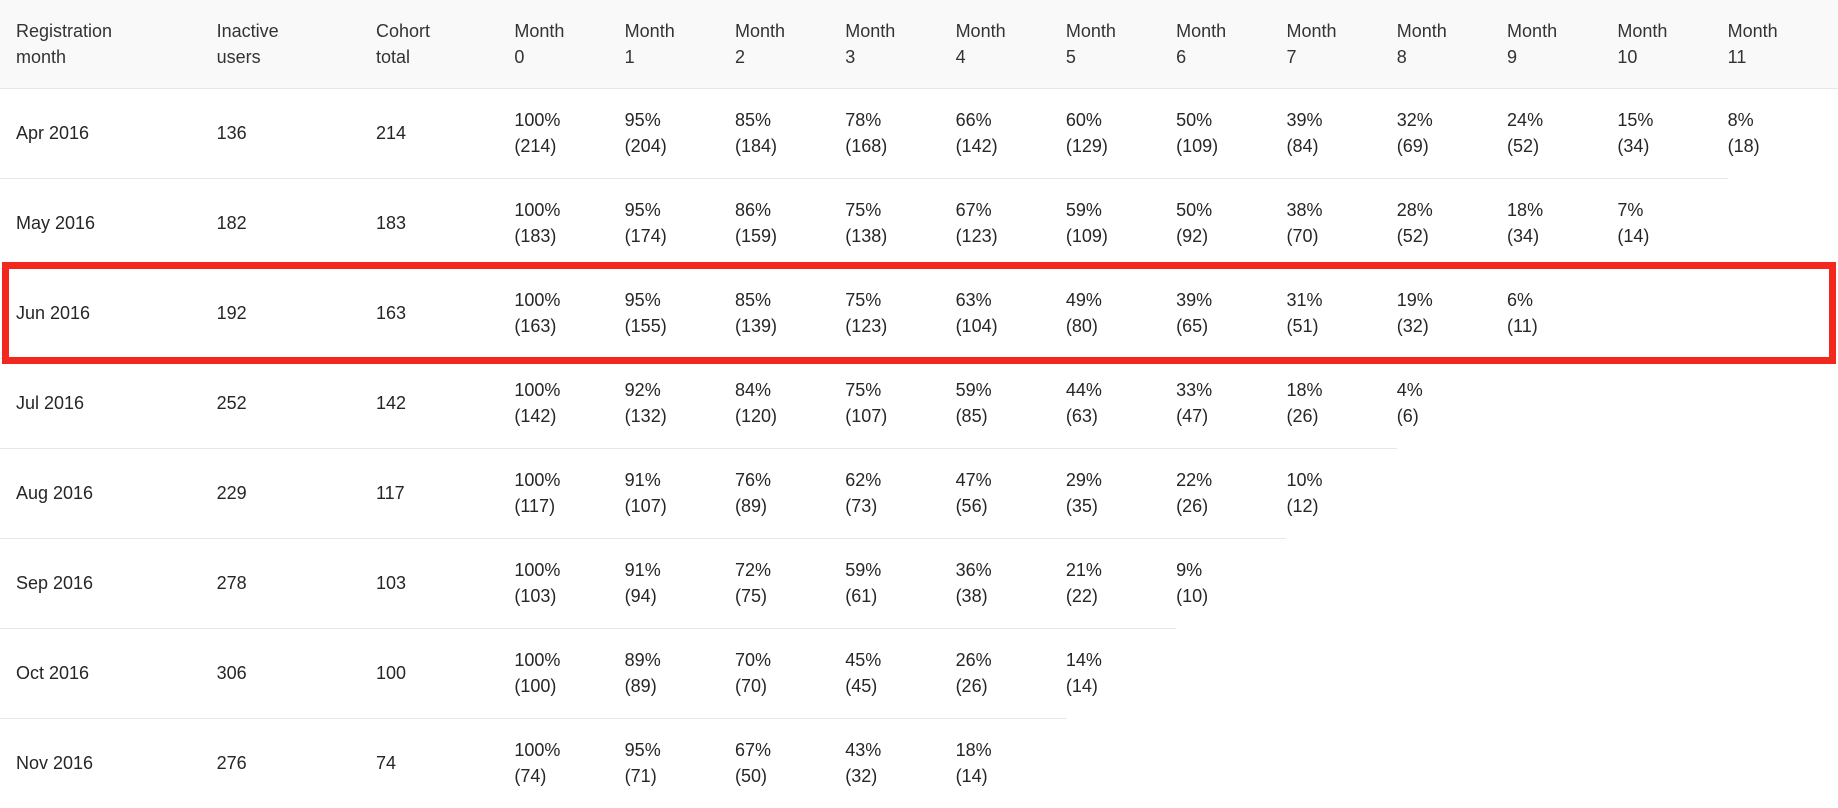 The height and width of the screenshot is (808, 1838). Describe the element at coordinates (1083, 300) in the screenshot. I see `retention-percent: 49%` at that location.